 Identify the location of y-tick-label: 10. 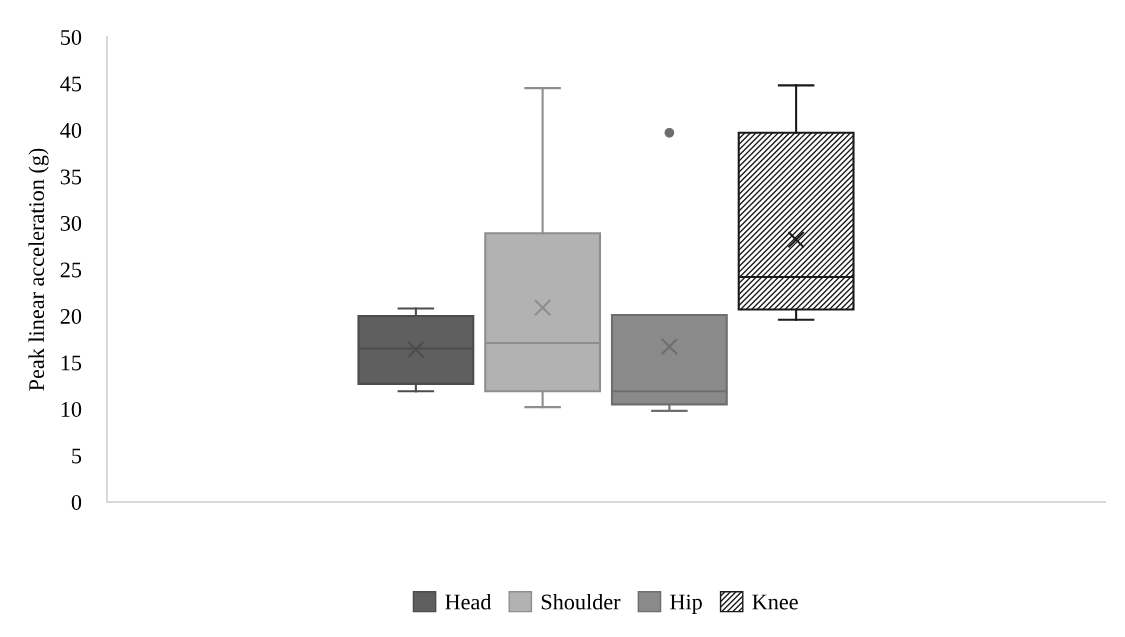
(71, 409).